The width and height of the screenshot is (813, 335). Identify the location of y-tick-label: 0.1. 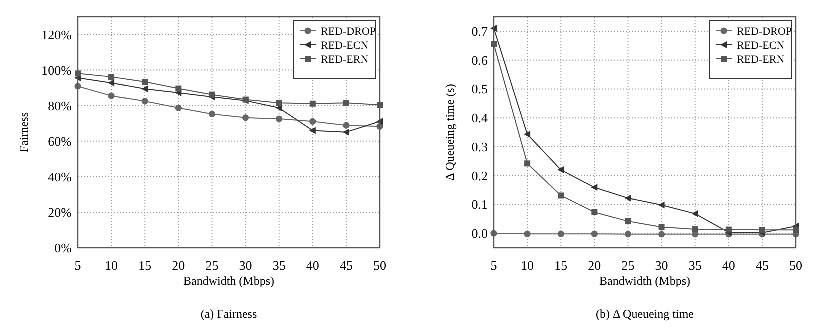
(480, 204).